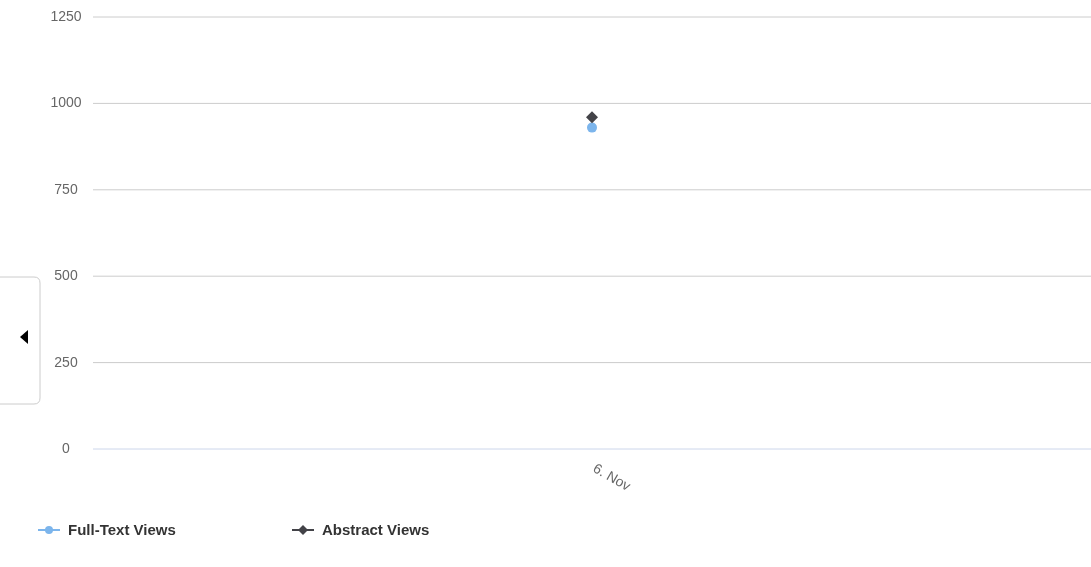 The image size is (1091, 567). Describe the element at coordinates (122, 529) in the screenshot. I see `legend-label: Full-Text Views` at that location.